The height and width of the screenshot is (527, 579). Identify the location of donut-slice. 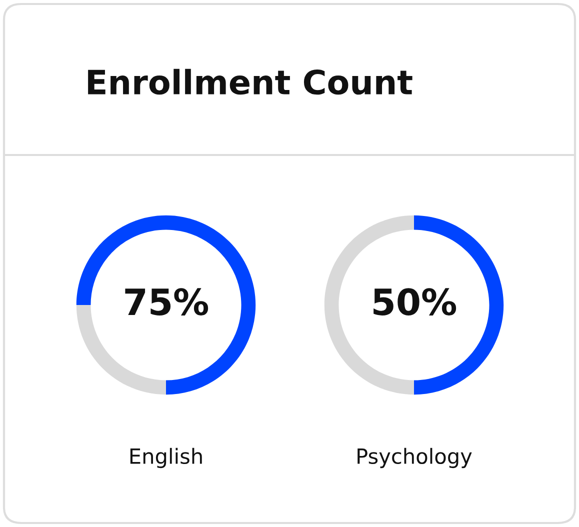
(166, 305).